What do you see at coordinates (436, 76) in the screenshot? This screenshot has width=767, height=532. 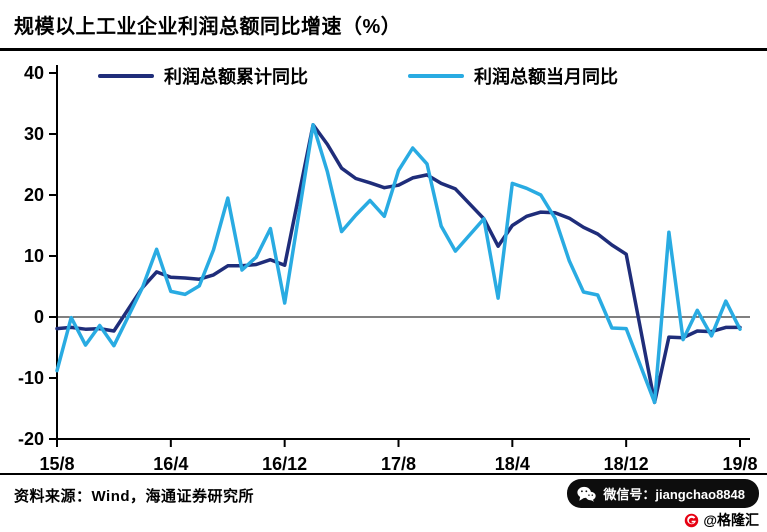 I see `legend-swatch-monthly` at bounding box center [436, 76].